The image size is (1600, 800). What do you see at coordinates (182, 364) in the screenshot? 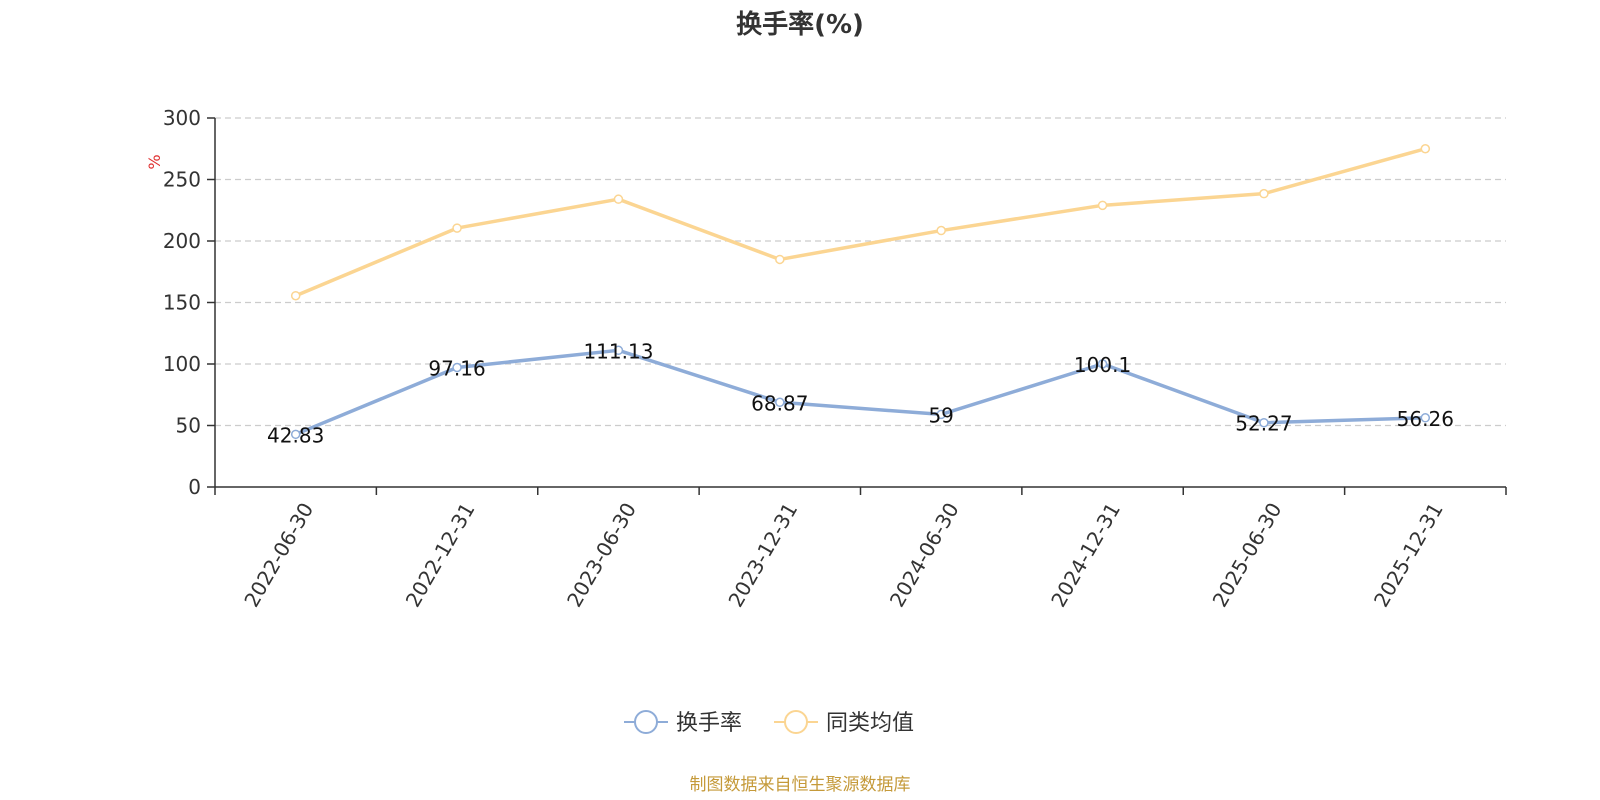
I see `y-tick-label: 100` at bounding box center [182, 364].